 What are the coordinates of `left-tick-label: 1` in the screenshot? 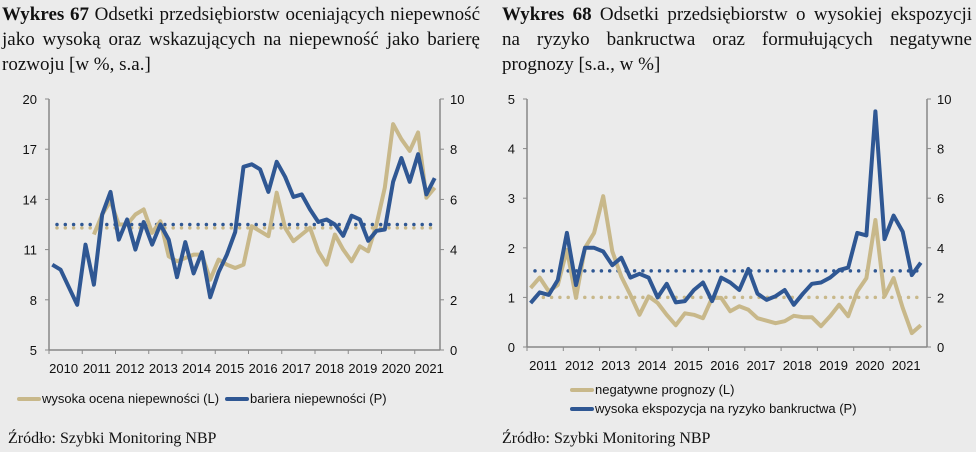 It's located at (511, 297).